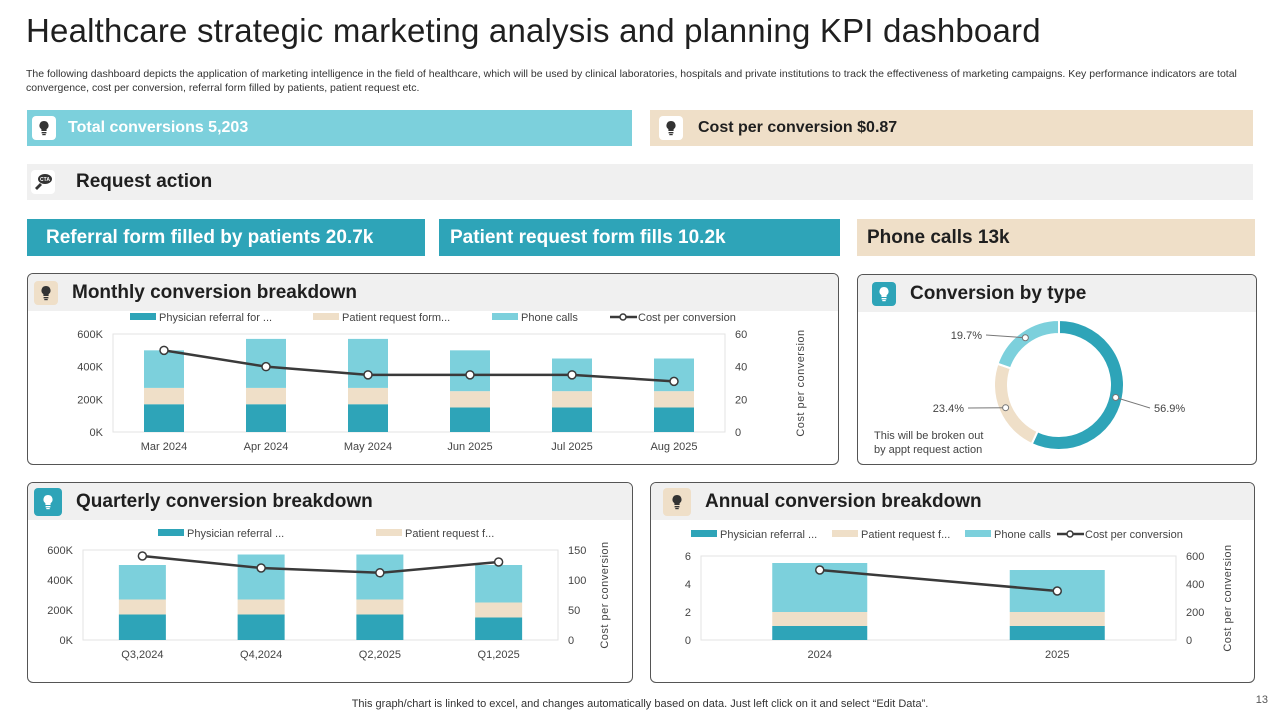 Image resolution: width=1280 pixels, height=720 pixels. Describe the element at coordinates (1195, 585) in the screenshot. I see `y2-tick-label: 400` at that location.